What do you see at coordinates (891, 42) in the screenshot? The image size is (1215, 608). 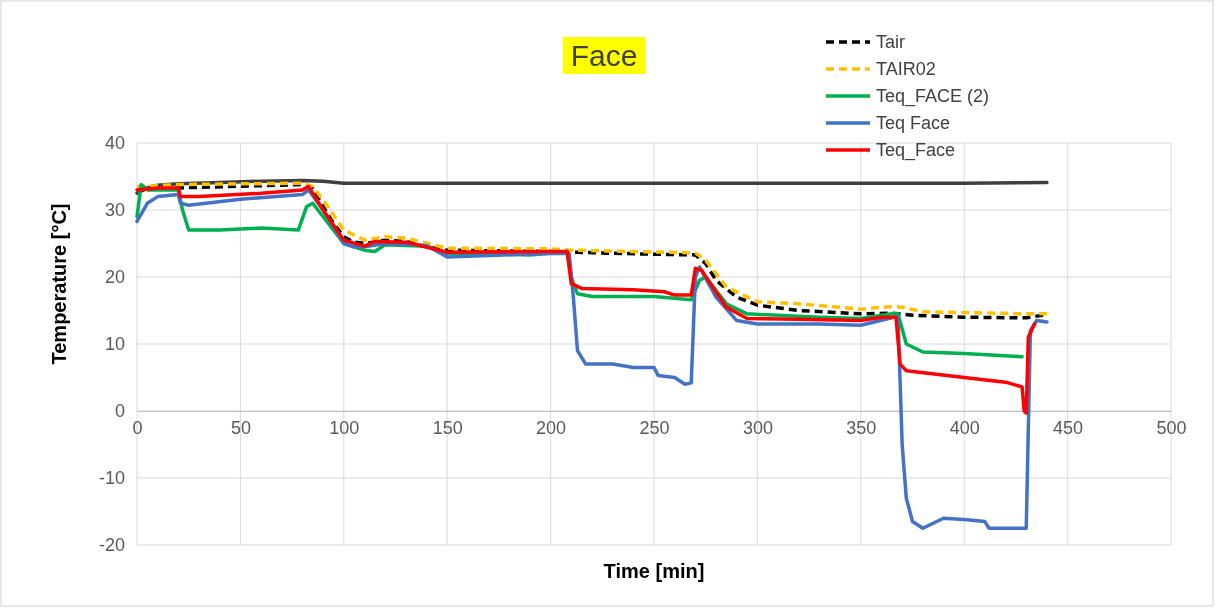 I see `legend-label: Tair` at bounding box center [891, 42].